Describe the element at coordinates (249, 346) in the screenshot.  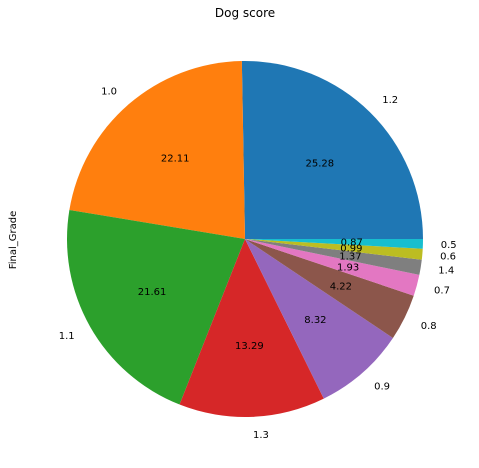
I see `value-label: 13.29` at that location.